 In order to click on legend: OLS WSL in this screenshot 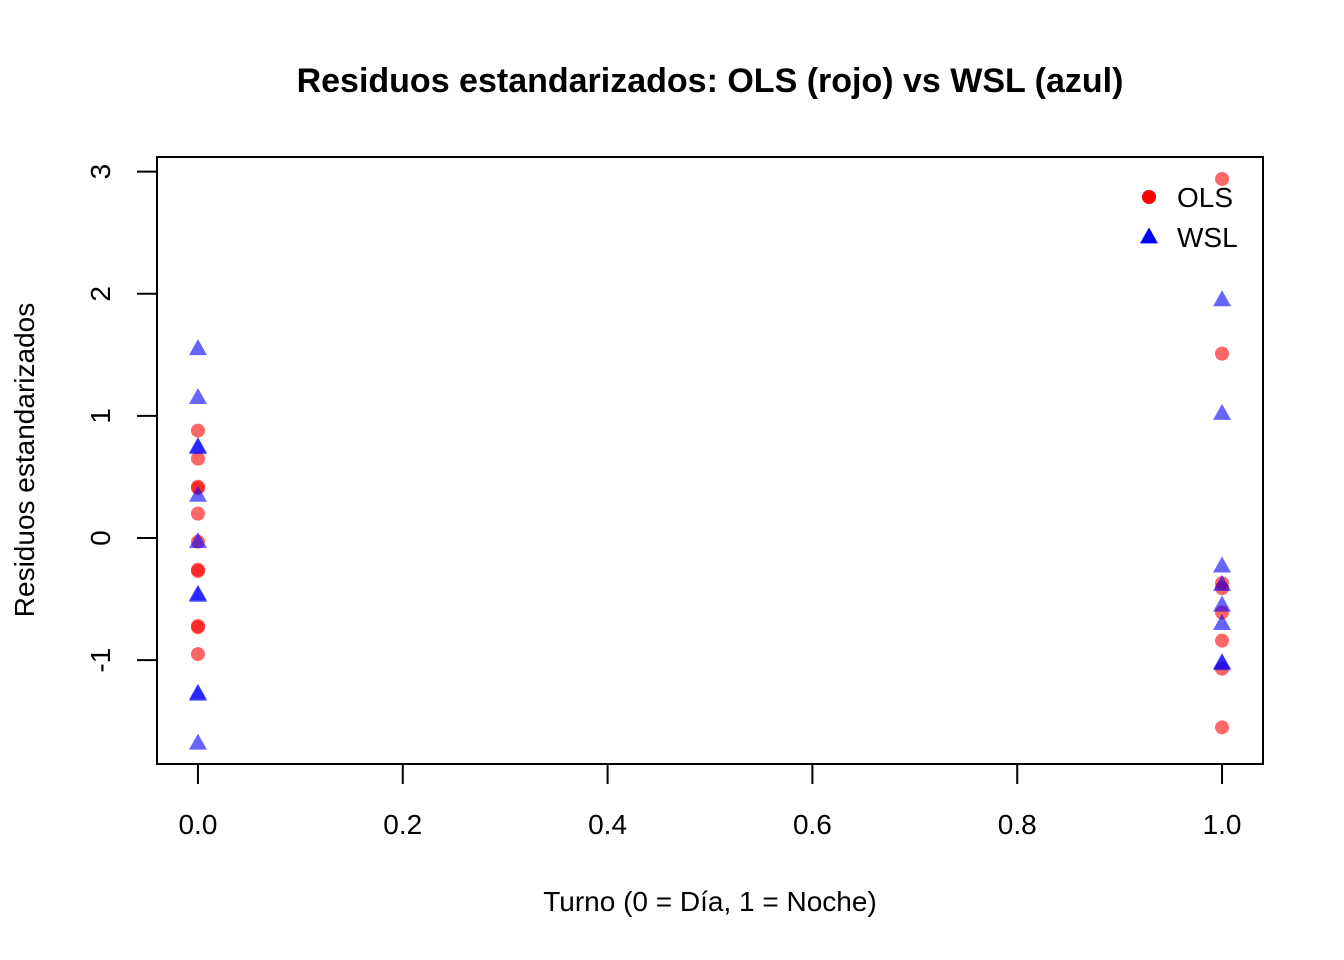, I will do `click(1189, 217)`.